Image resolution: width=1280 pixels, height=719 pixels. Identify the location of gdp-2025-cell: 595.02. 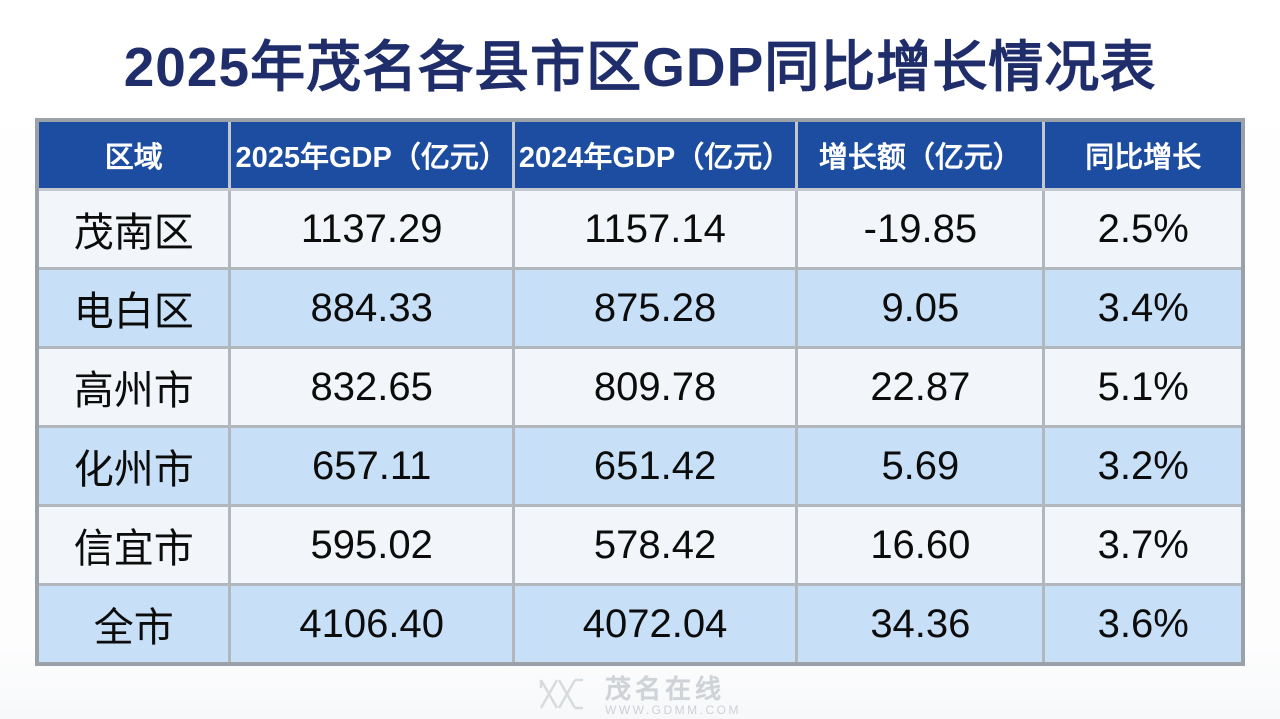
(371, 545).